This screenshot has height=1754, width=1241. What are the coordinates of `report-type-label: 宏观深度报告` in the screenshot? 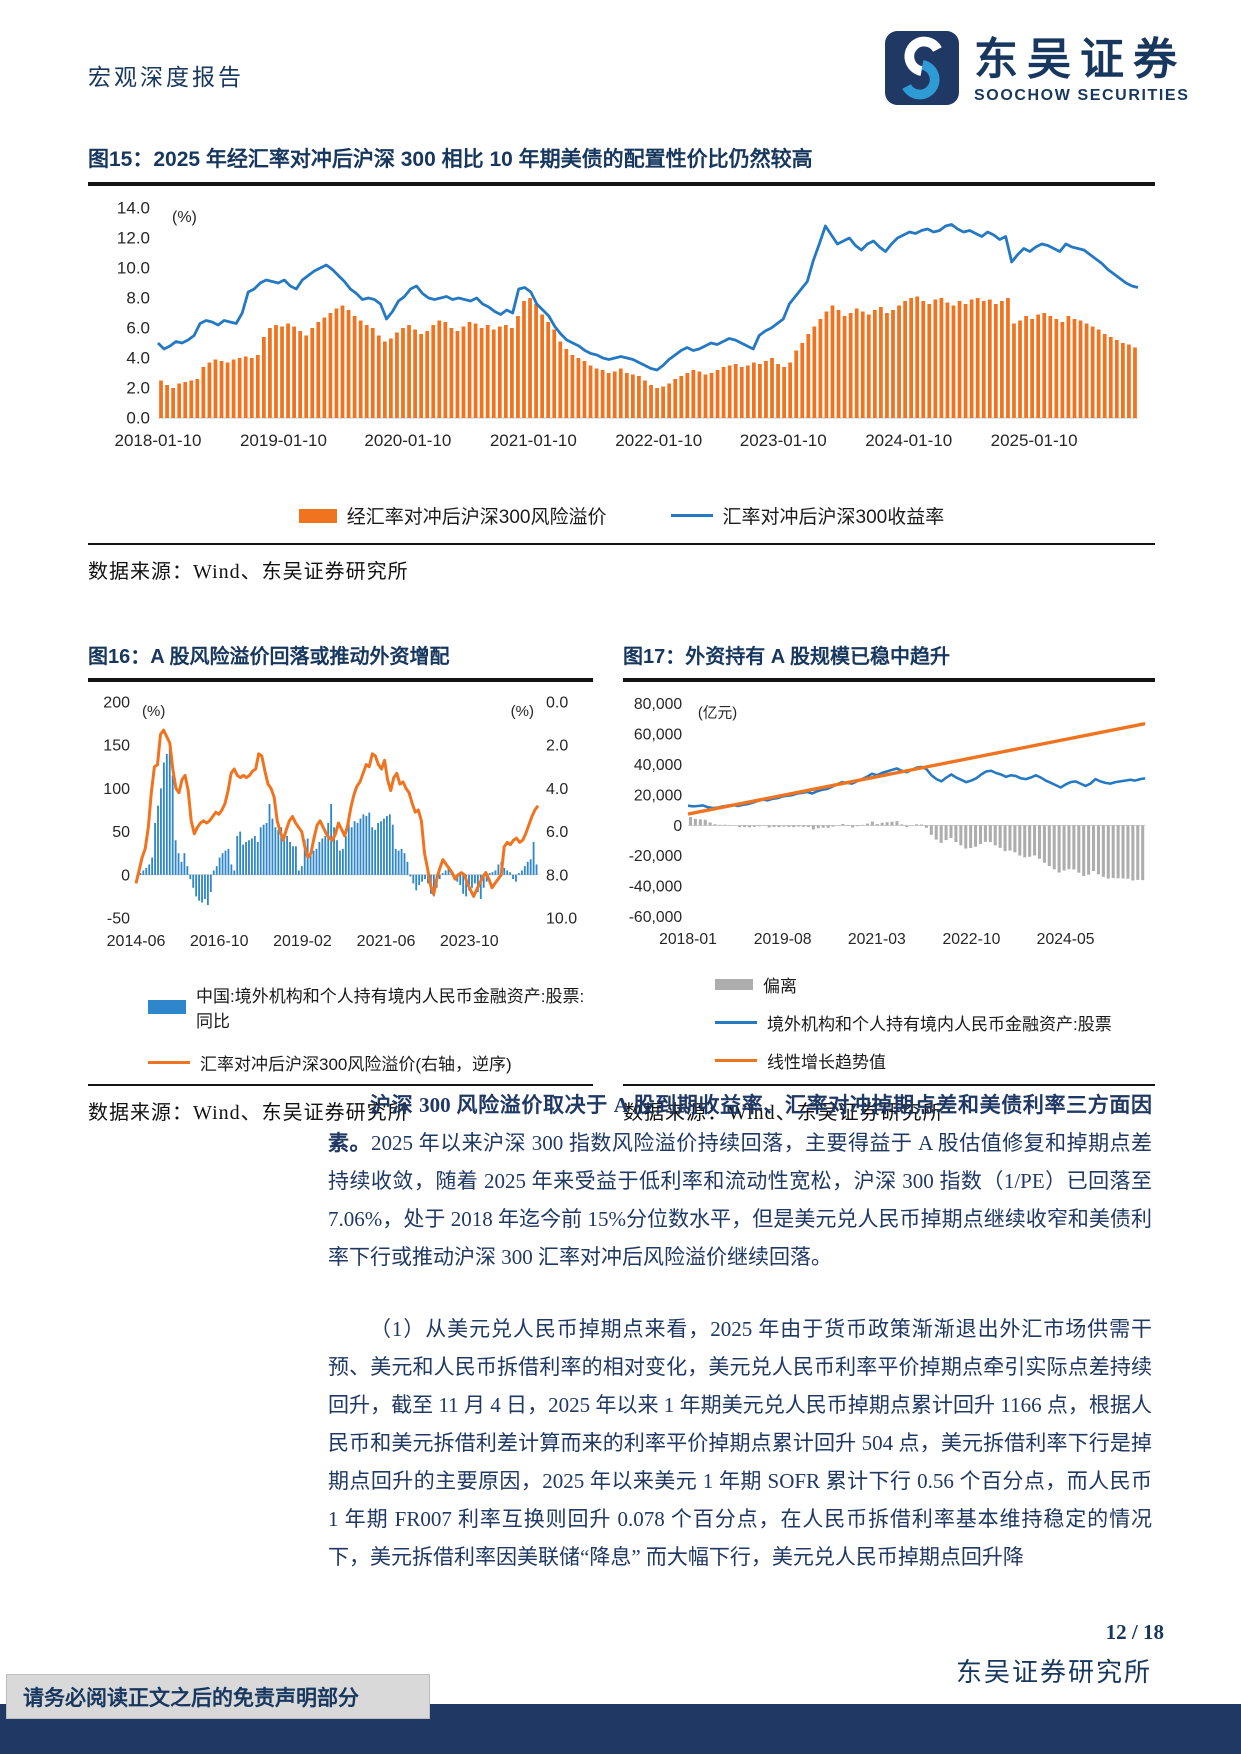 It's located at (166, 77).